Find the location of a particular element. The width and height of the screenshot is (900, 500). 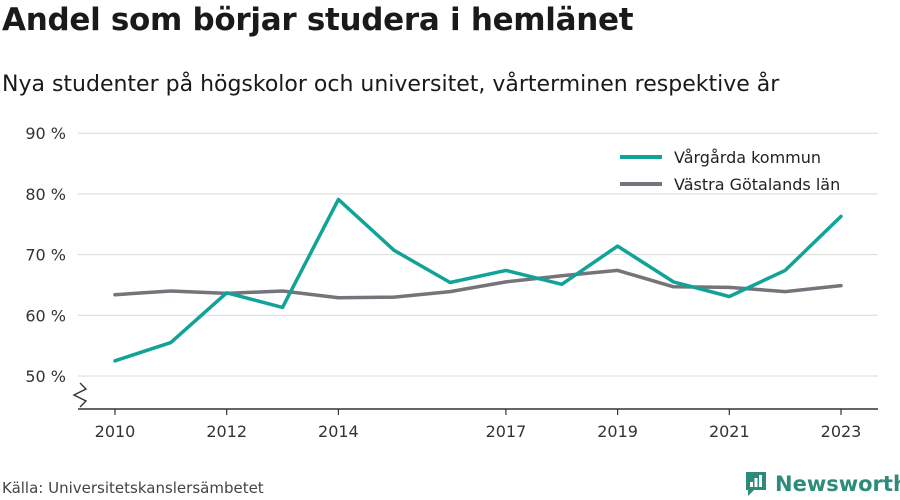

brand-logo: Newsworthy is located at coordinates (822, 484).